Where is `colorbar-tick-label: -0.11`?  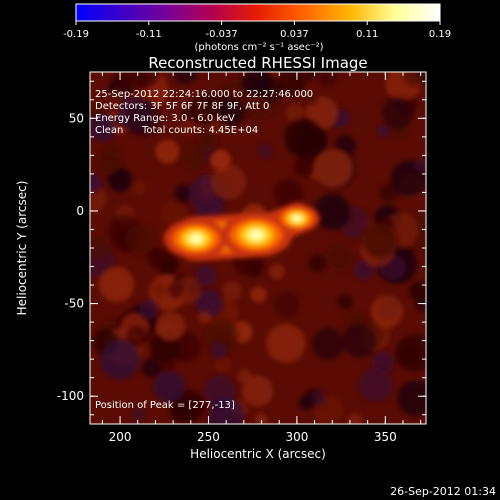
colorbar-tick-label: -0.11 is located at coordinates (149, 34).